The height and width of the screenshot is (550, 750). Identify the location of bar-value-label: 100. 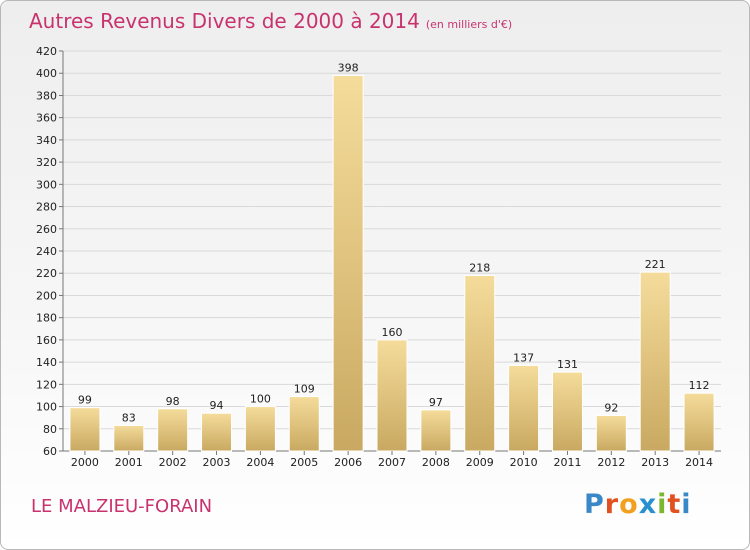
(260, 399).